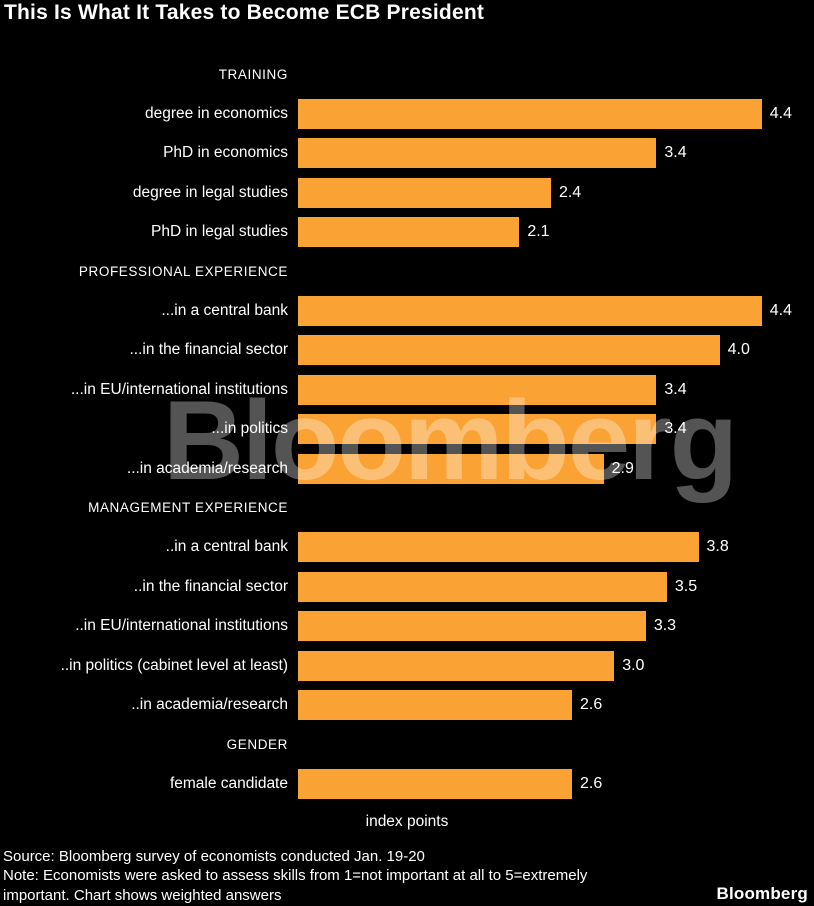  What do you see at coordinates (228, 783) in the screenshot?
I see `bar-label: female candidate` at bounding box center [228, 783].